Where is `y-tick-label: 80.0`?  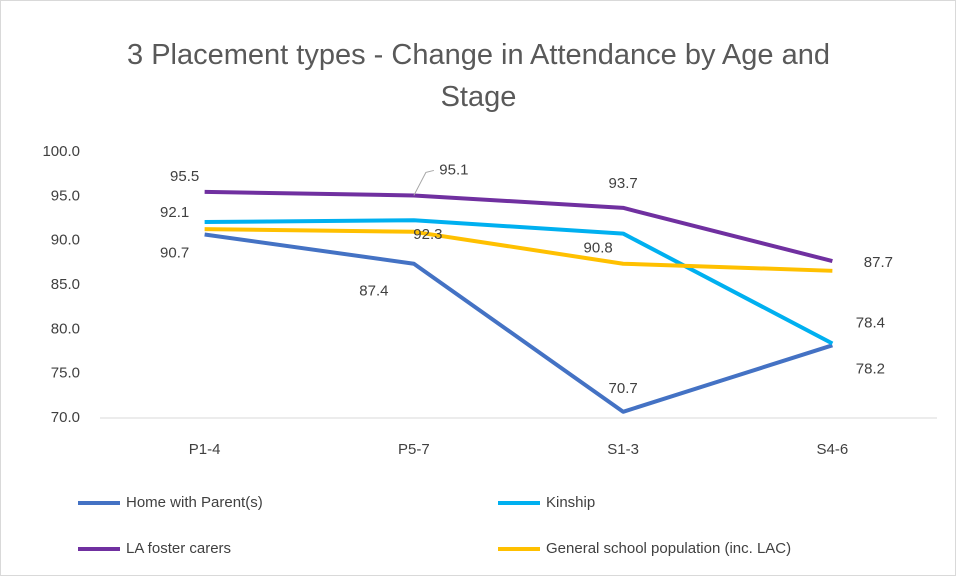 y-tick-label: 80.0 is located at coordinates (65, 328).